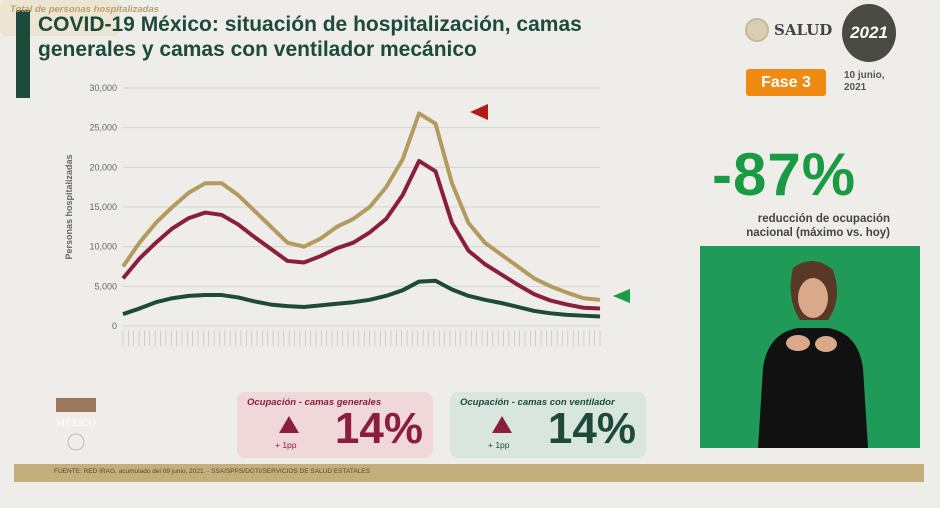 This screenshot has width=940, height=508. What do you see at coordinates (105, 286) in the screenshot?
I see `y-tick-label: 5,000` at bounding box center [105, 286].